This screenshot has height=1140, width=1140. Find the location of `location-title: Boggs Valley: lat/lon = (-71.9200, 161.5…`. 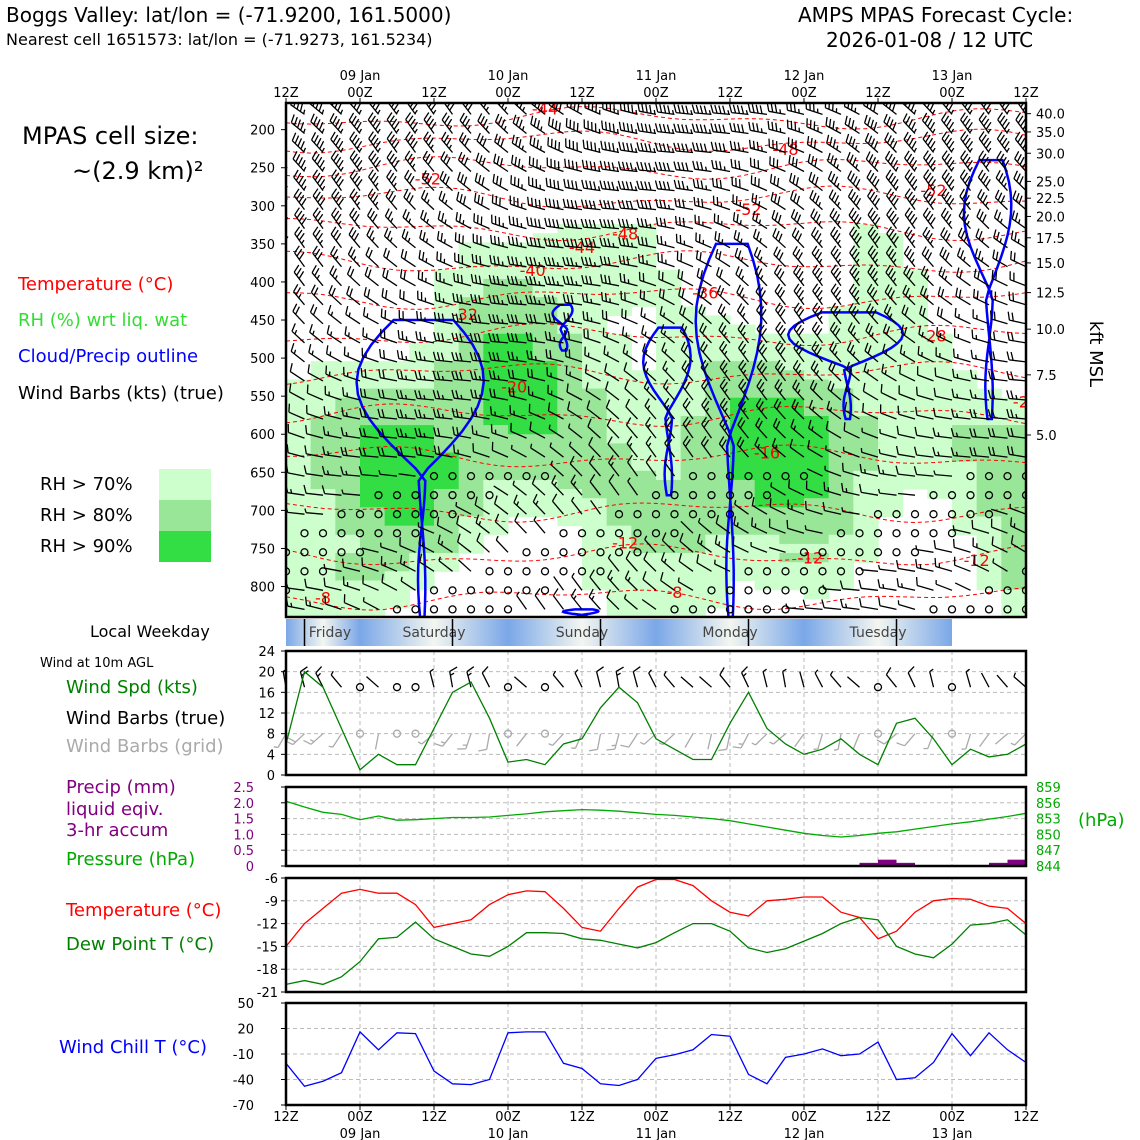

location-title: Boggs Valley: lat/lon = (-71.9200, 161.5… is located at coordinates (229, 15).